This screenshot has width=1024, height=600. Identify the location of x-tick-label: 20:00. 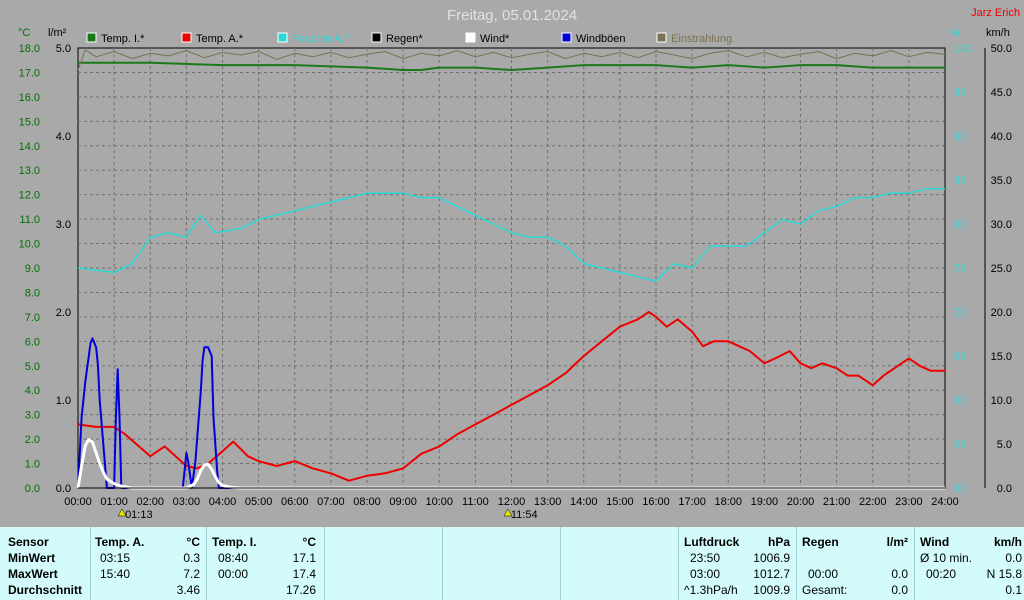
(801, 502).